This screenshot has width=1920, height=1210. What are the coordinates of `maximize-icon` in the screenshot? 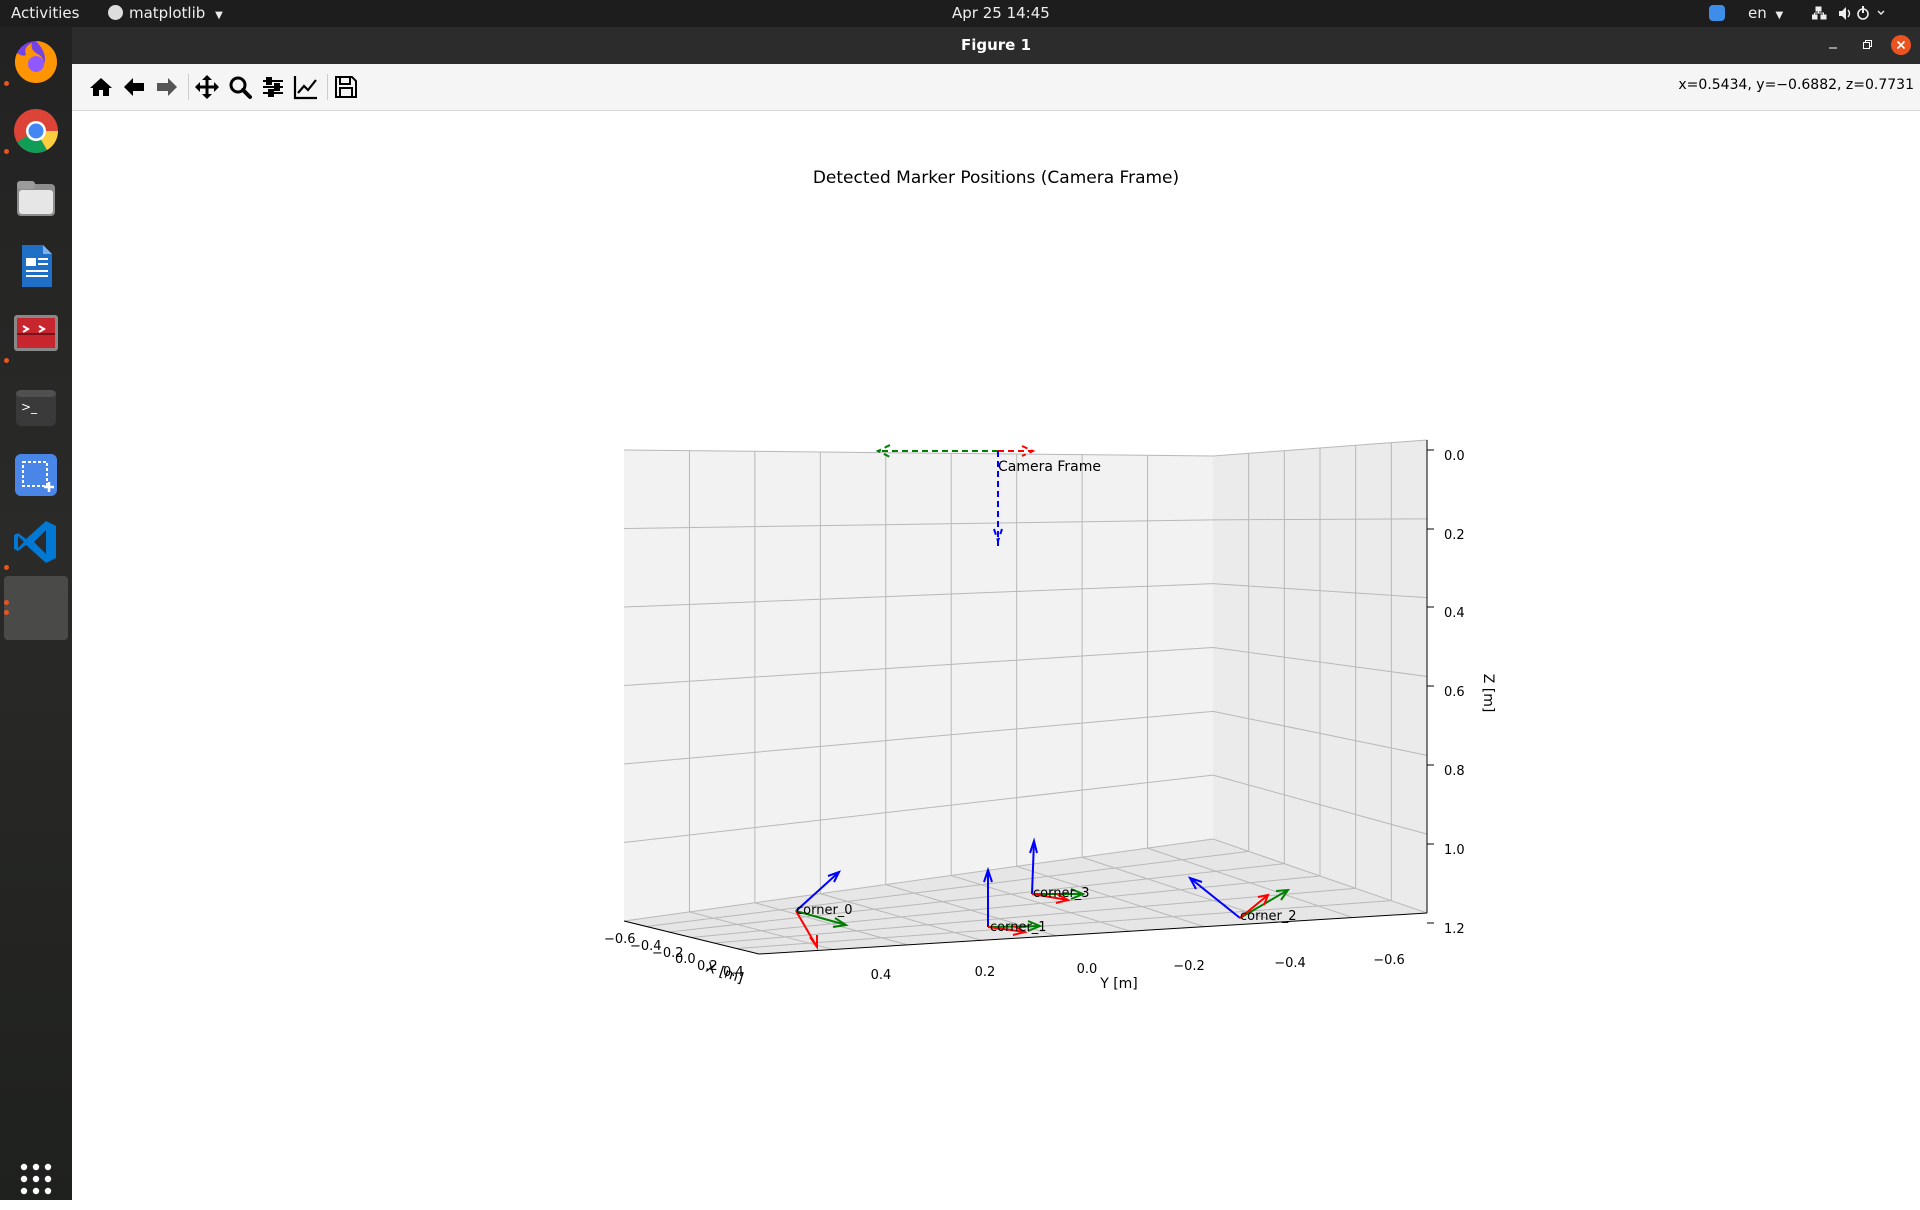 It's located at (1867, 45).